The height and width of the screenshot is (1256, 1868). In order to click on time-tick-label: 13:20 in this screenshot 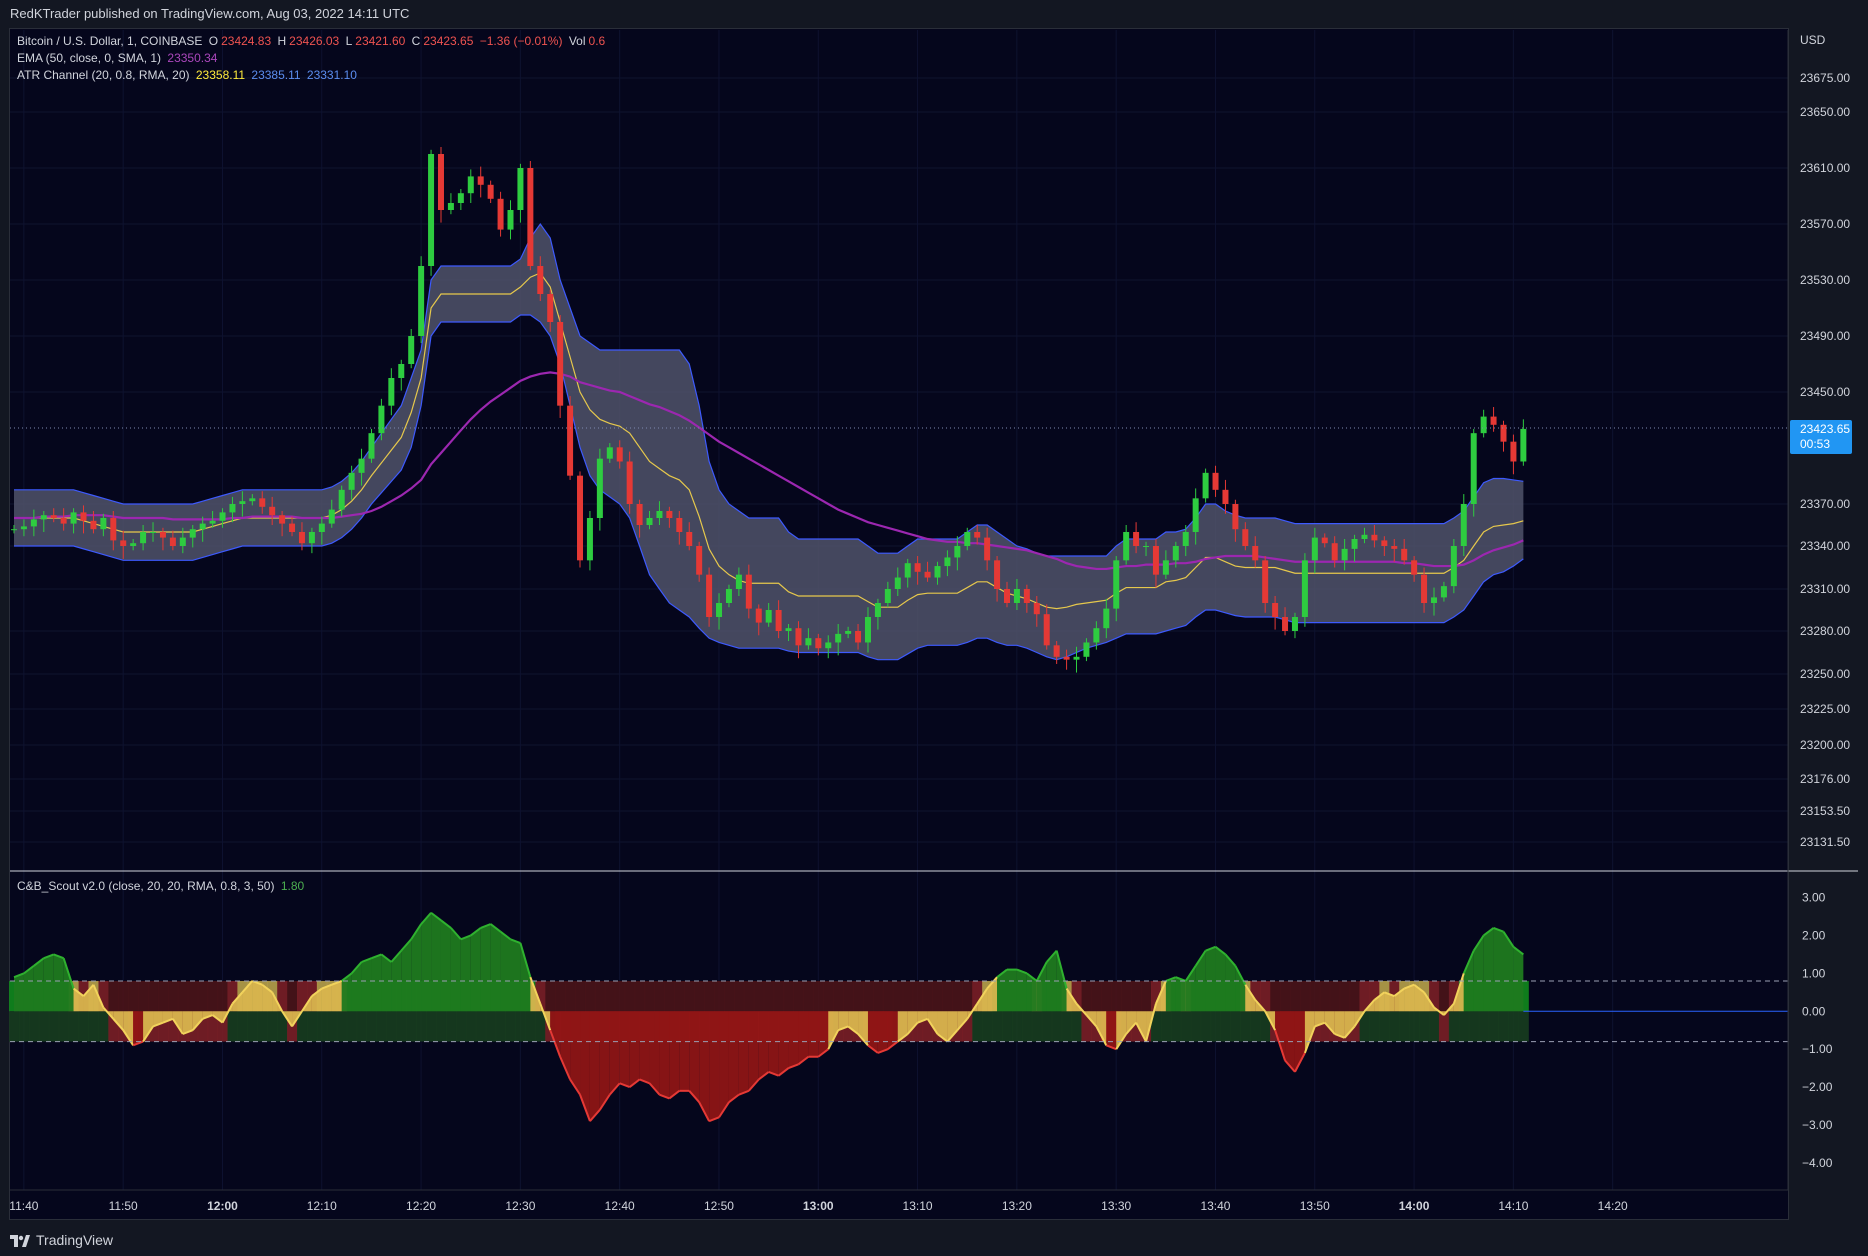, I will do `click(1017, 1206)`.